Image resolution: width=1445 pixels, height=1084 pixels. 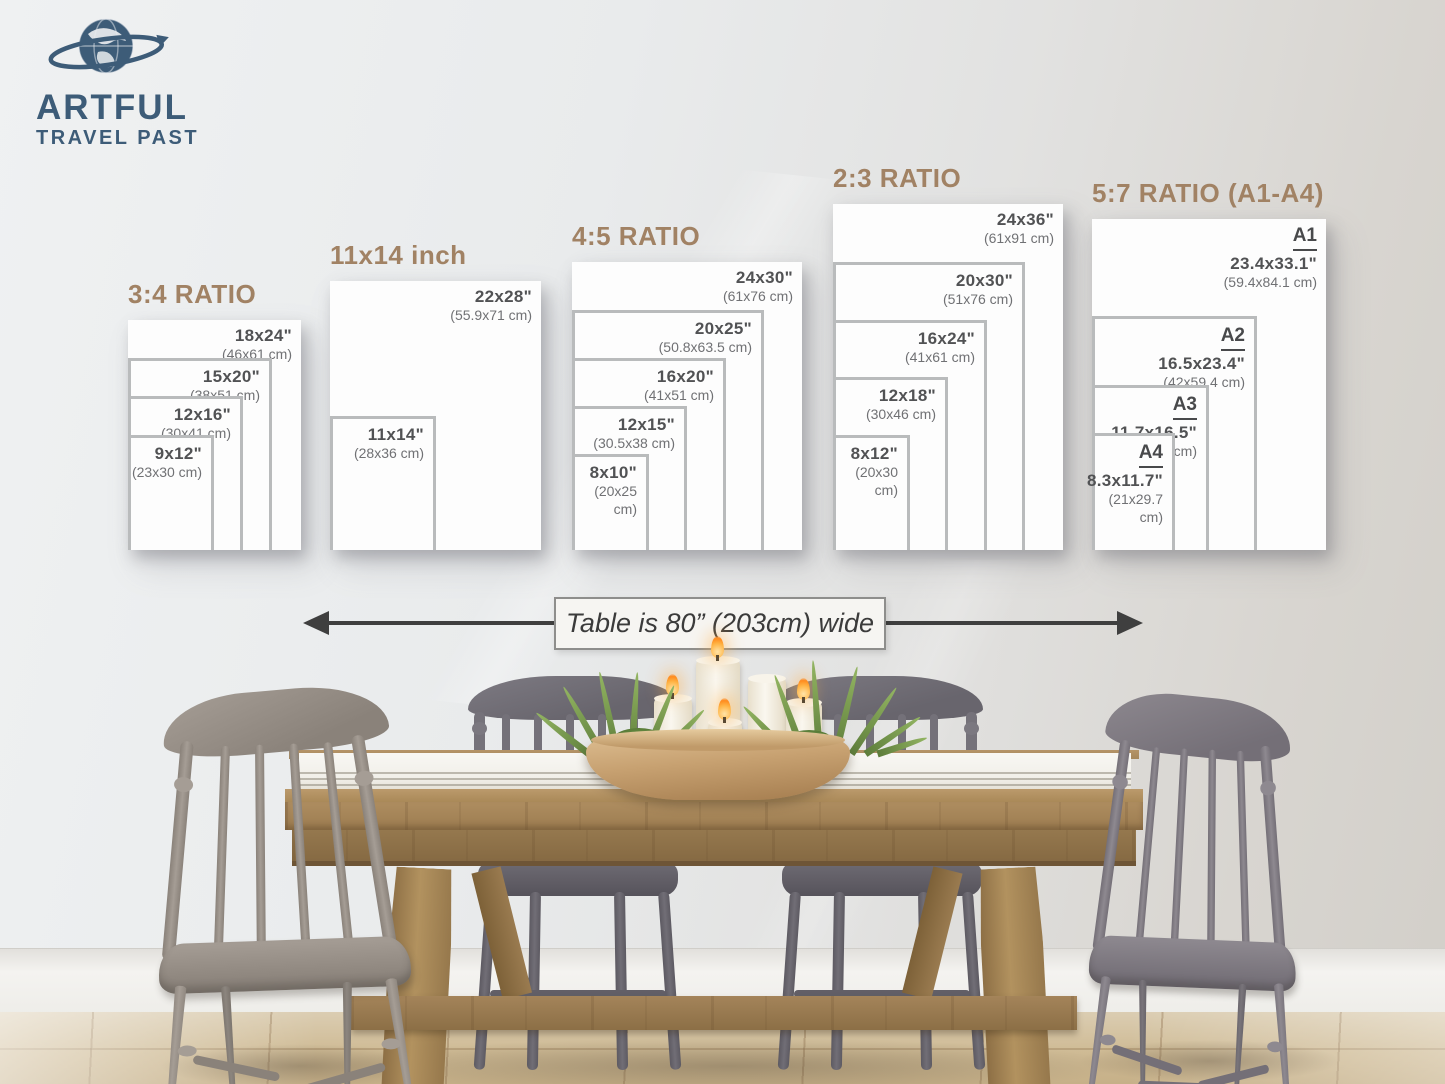 What do you see at coordinates (118, 138) in the screenshot?
I see `brand-tagline: TRAVEL PAST` at bounding box center [118, 138].